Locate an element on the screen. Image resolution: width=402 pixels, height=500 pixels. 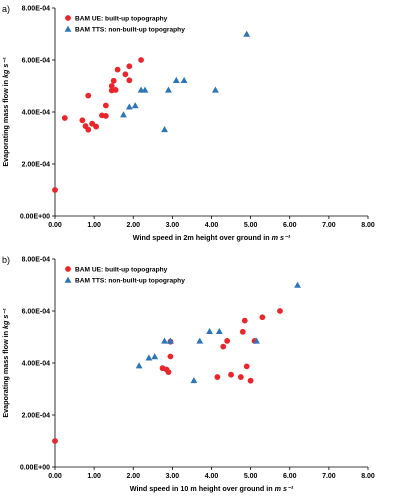
panel-label: b) is located at coordinates (6, 260).